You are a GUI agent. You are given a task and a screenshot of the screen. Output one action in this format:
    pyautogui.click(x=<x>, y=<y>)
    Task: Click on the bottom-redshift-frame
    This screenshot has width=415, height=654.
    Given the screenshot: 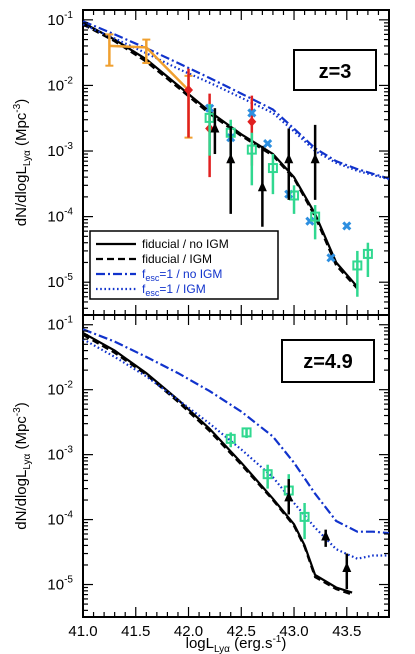 What is the action you would take?
    pyautogui.click(x=328, y=361)
    